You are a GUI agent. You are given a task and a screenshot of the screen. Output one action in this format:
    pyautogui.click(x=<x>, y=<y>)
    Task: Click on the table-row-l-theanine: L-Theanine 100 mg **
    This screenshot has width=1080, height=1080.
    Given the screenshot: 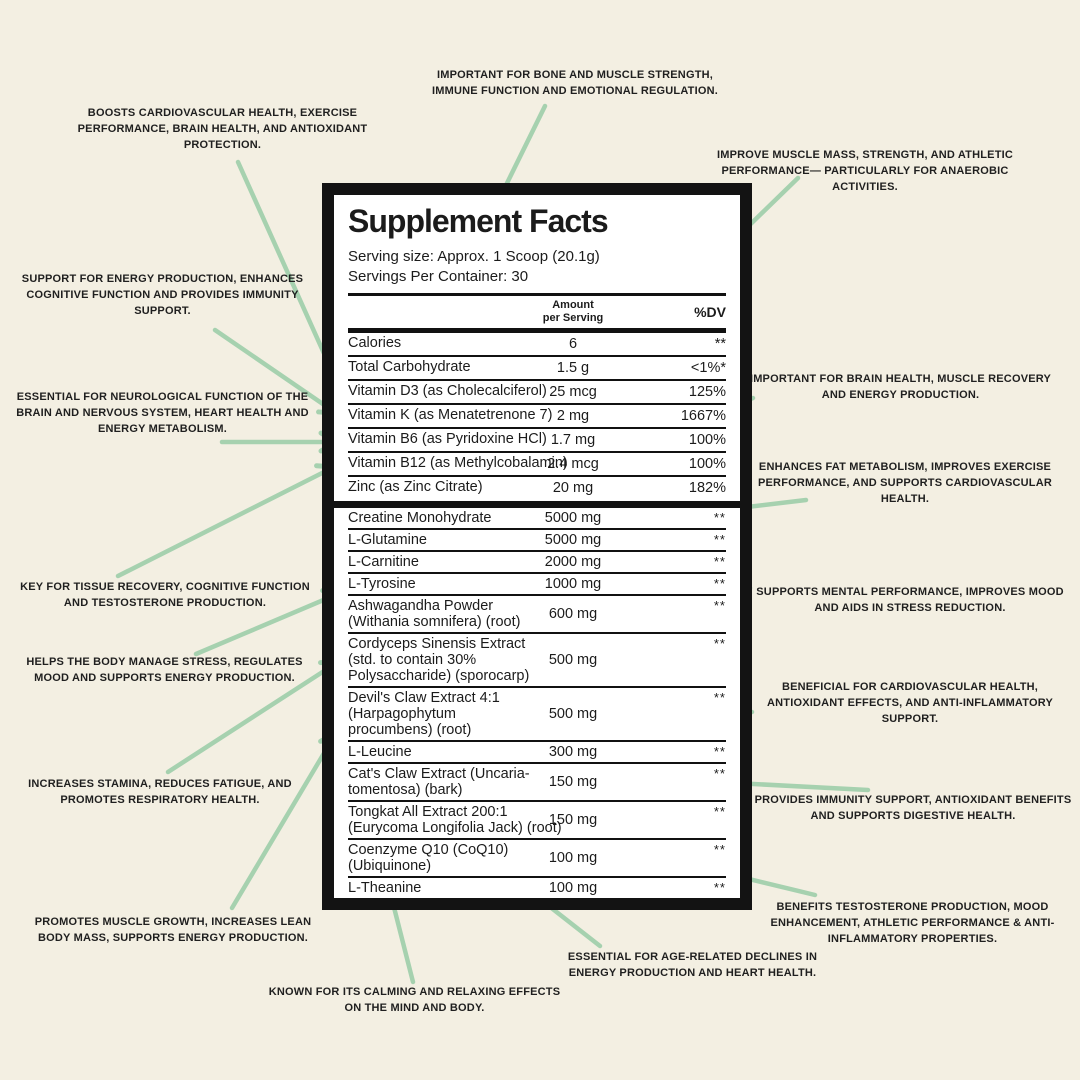 What is the action you would take?
    pyautogui.click(x=537, y=886)
    